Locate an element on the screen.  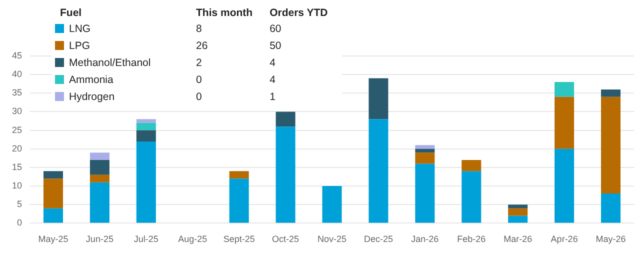
y-tick-label: 30 is located at coordinates (17, 111).